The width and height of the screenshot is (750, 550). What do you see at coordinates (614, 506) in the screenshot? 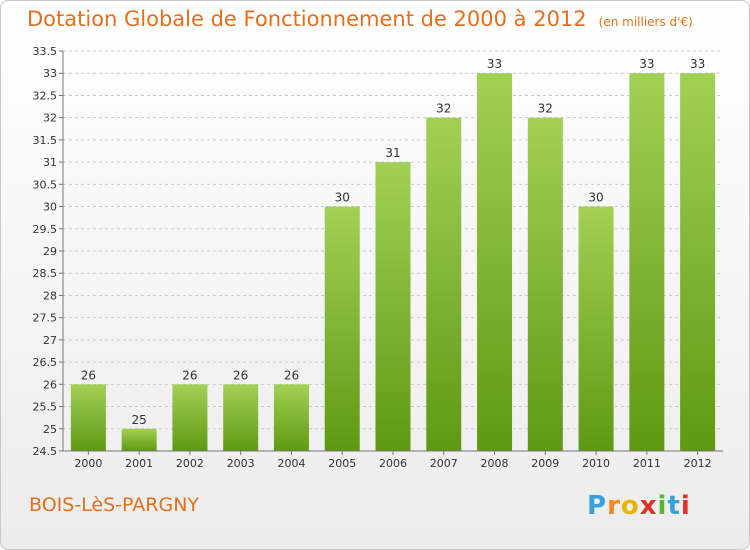
I see `logo-letter: r` at bounding box center [614, 506].